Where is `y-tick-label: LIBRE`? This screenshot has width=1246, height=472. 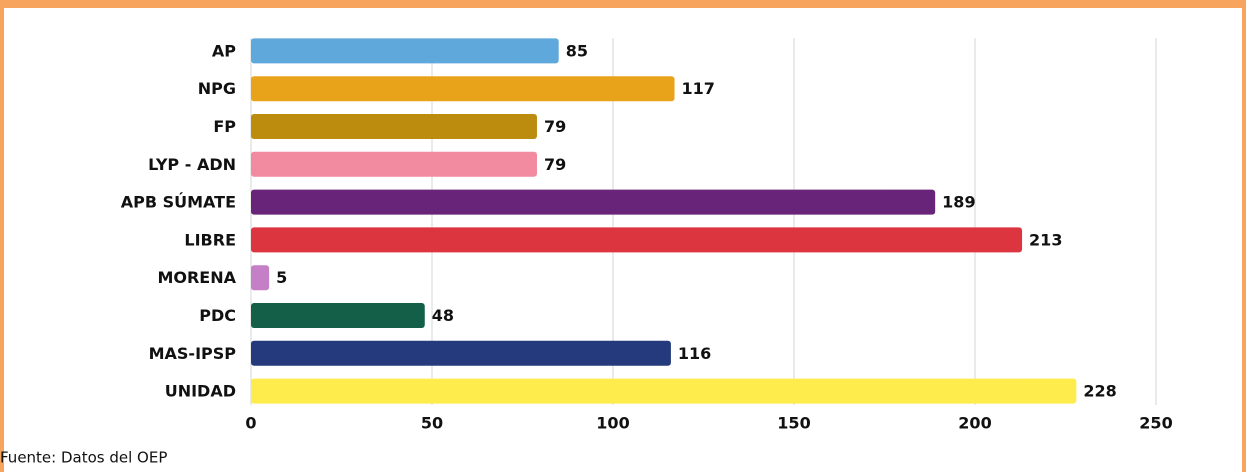
y-tick-label: LIBRE is located at coordinates (210, 239).